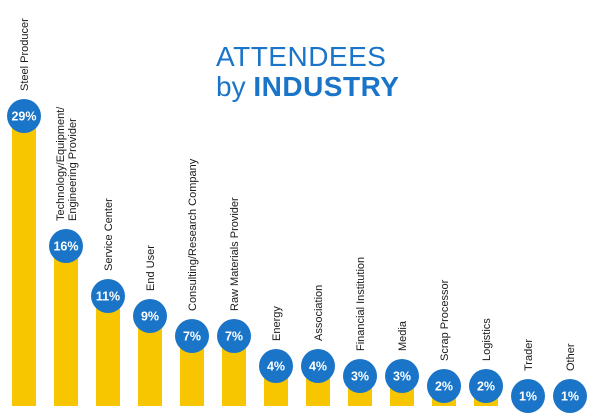 The width and height of the screenshot is (600, 416). I want to click on data-label: 9%, so click(150, 317).